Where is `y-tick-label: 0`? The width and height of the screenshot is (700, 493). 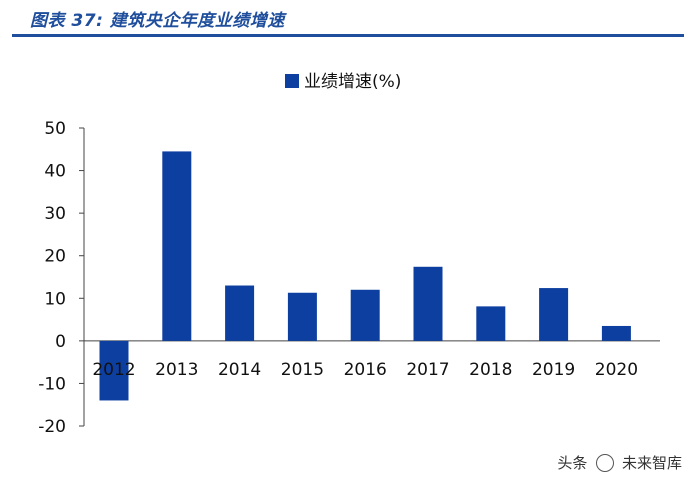 y-tick-label: 0 is located at coordinates (60, 342).